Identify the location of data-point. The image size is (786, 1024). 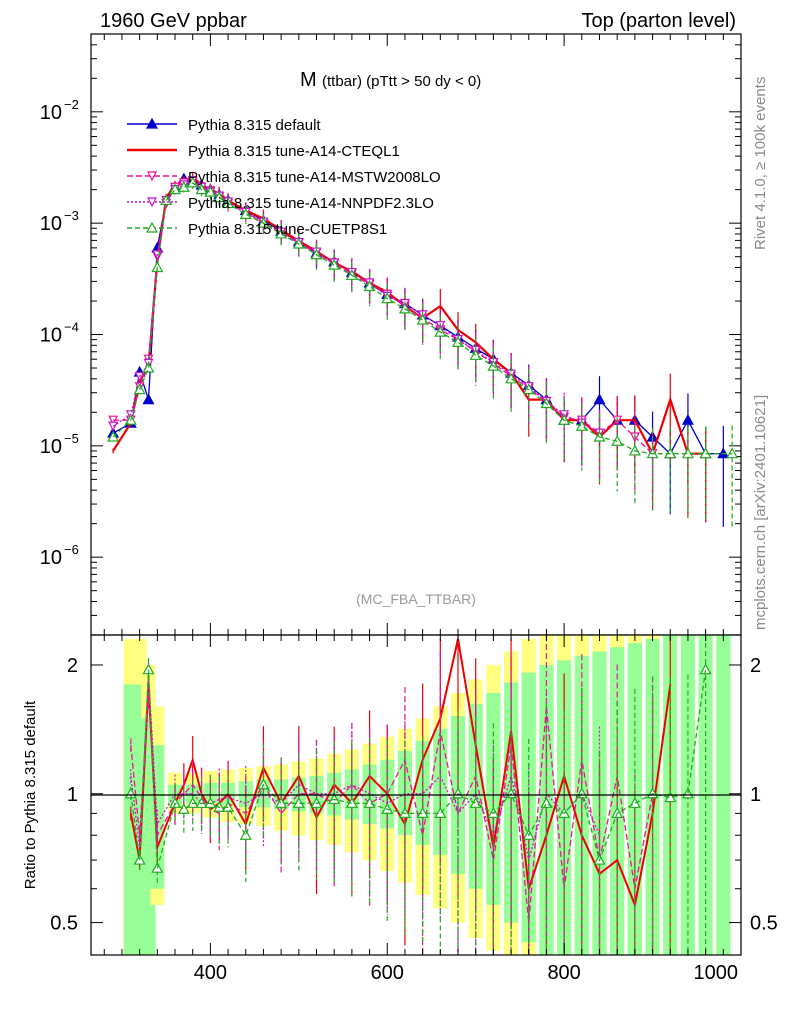
(113, 426).